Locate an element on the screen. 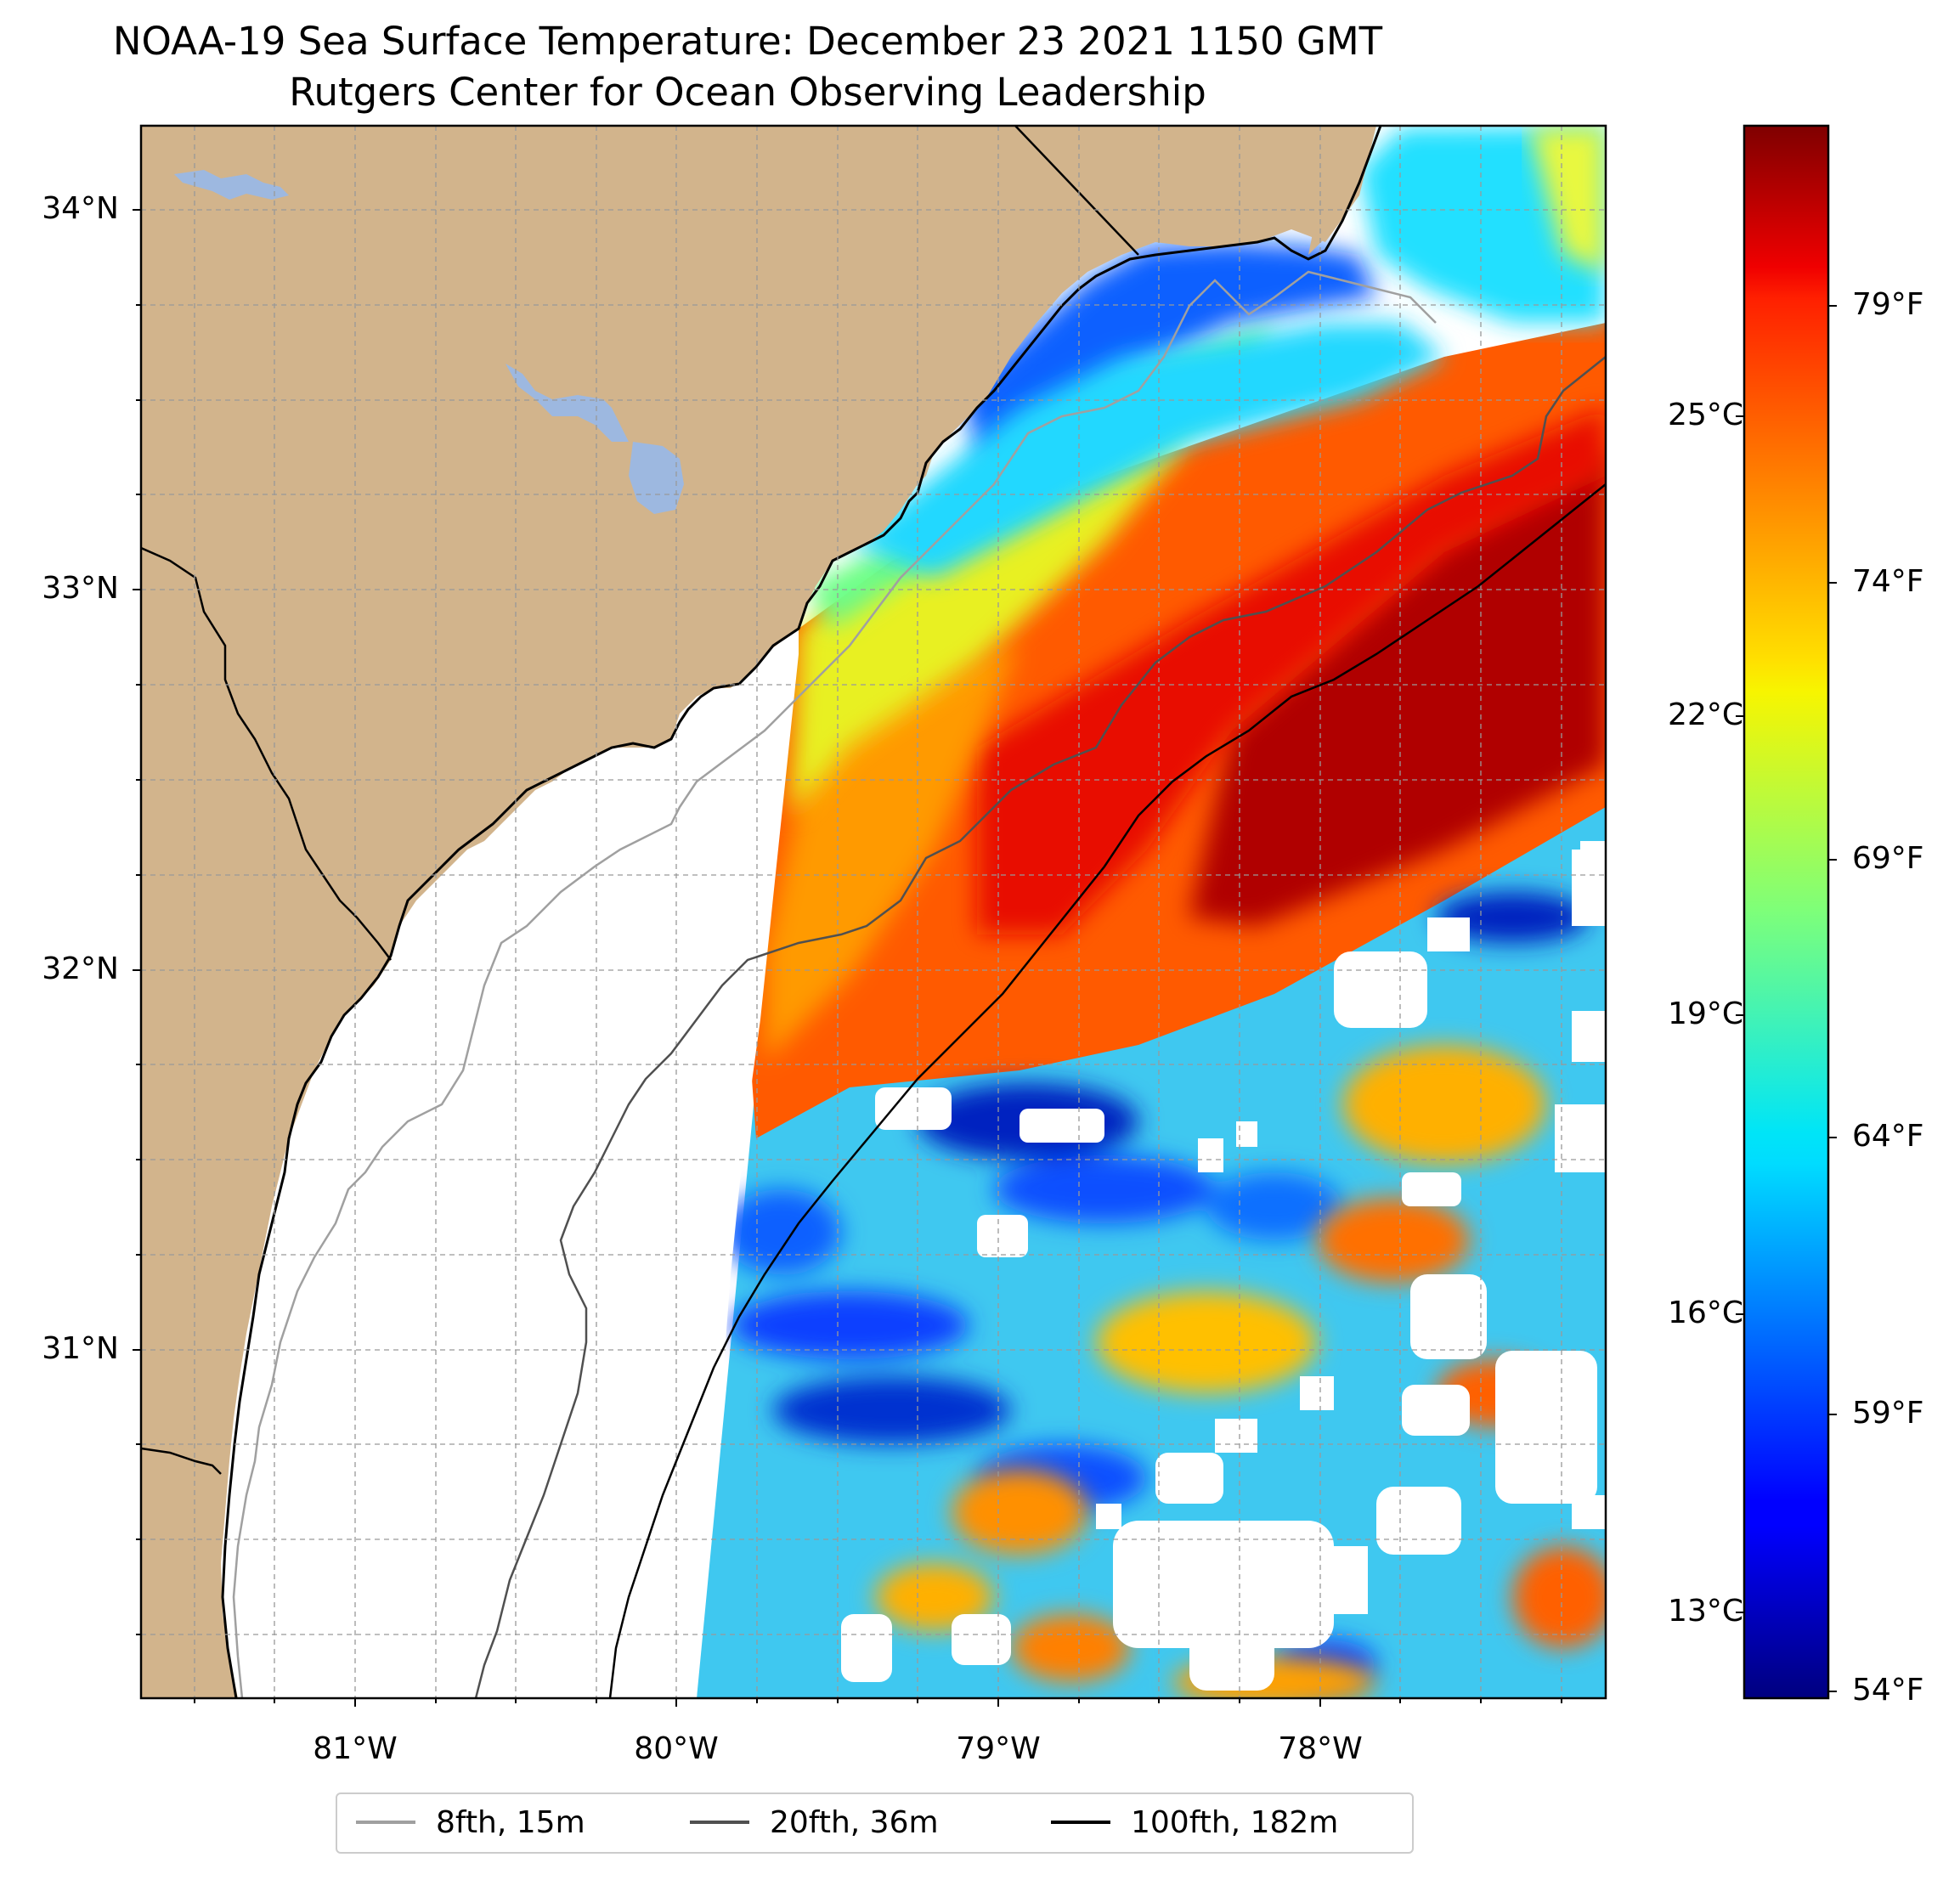 This screenshot has width=1960, height=1880. lat-label-33: 33°N is located at coordinates (80, 589).